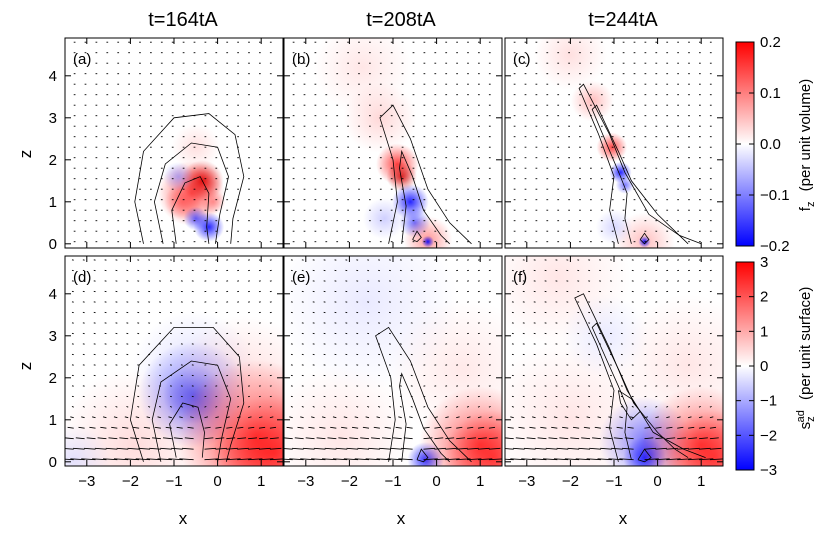 The image size is (830, 554). What do you see at coordinates (166, 372) in the screenshot?
I see `plot-panel: −3 −2 −1 0 1 0 1 2 3 4 (d)` at bounding box center [166, 372].